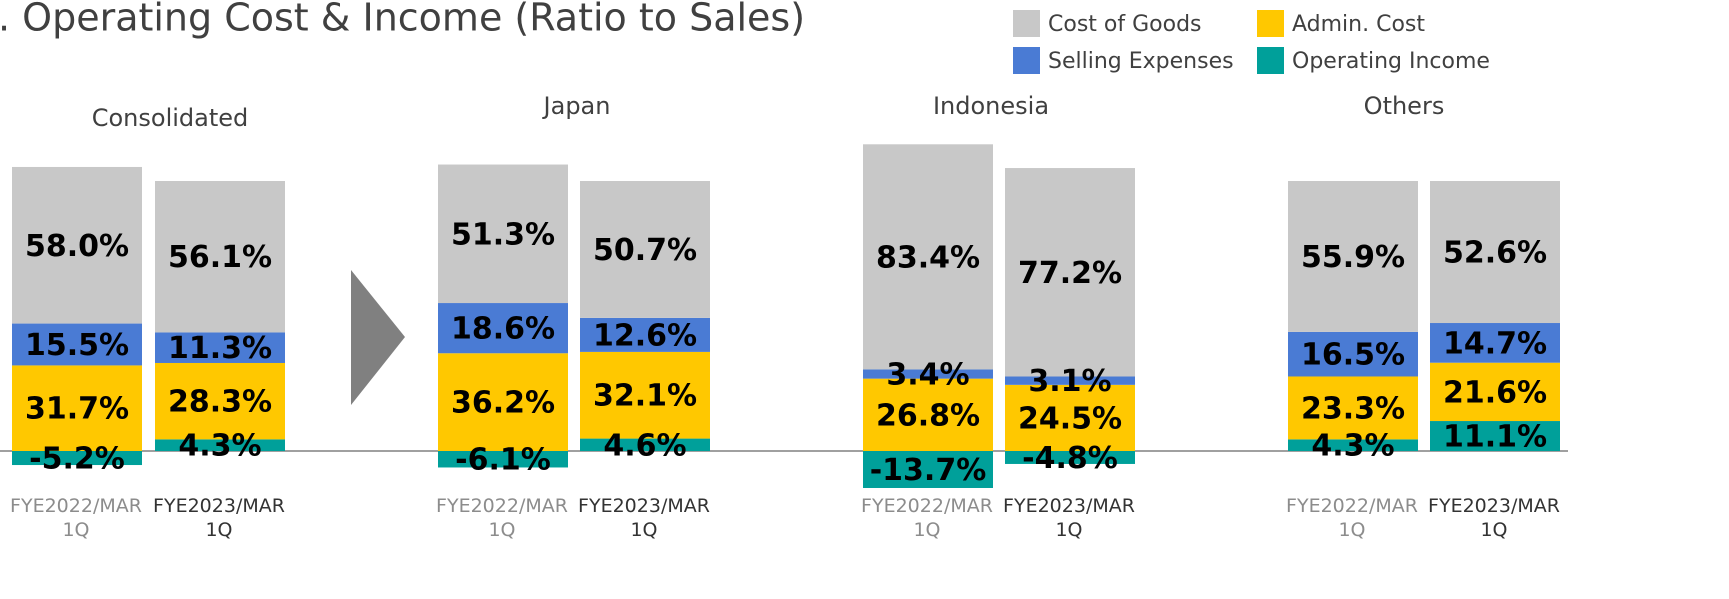 This screenshot has width=1729, height=599. Describe the element at coordinates (1353, 355) in the screenshot. I see `value-label: 16.5%` at that location.